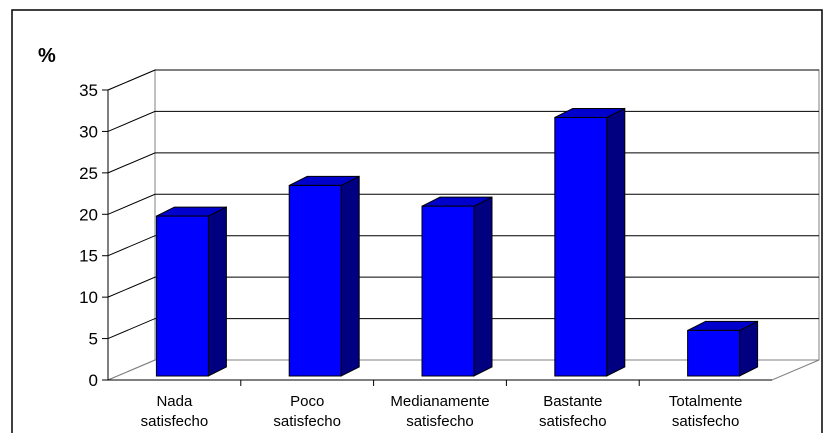 The height and width of the screenshot is (433, 833). Describe the element at coordinates (439, 401) in the screenshot. I see `x-tick-label: Medianamente` at that location.